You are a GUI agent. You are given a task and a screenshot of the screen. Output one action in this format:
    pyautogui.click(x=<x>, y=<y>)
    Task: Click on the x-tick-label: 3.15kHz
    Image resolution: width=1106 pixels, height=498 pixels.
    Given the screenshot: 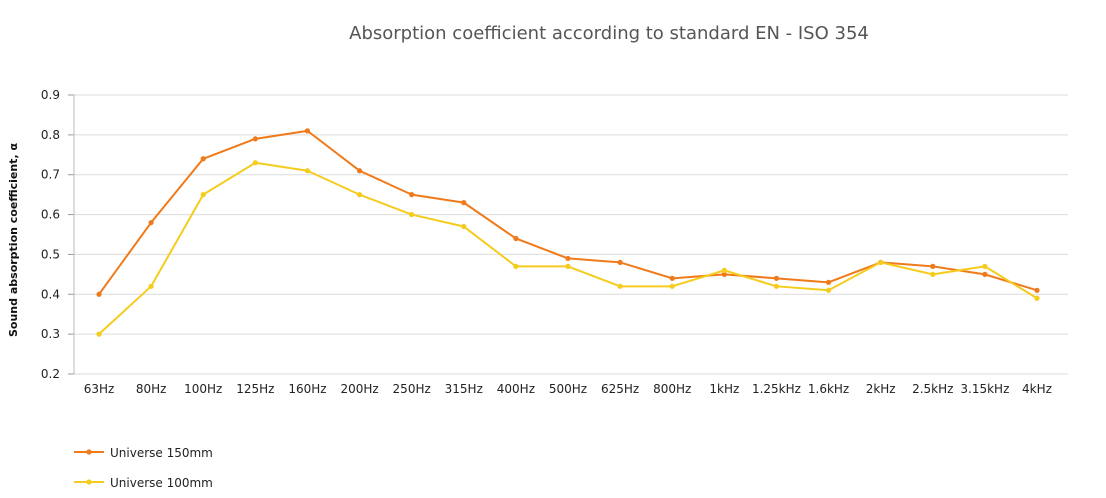 What is the action you would take?
    pyautogui.click(x=984, y=389)
    